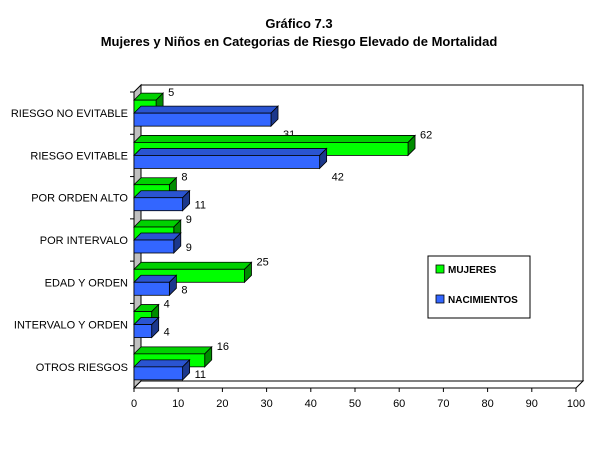  I want to click on category-label: EDAD Y ORDEN, so click(86, 283).